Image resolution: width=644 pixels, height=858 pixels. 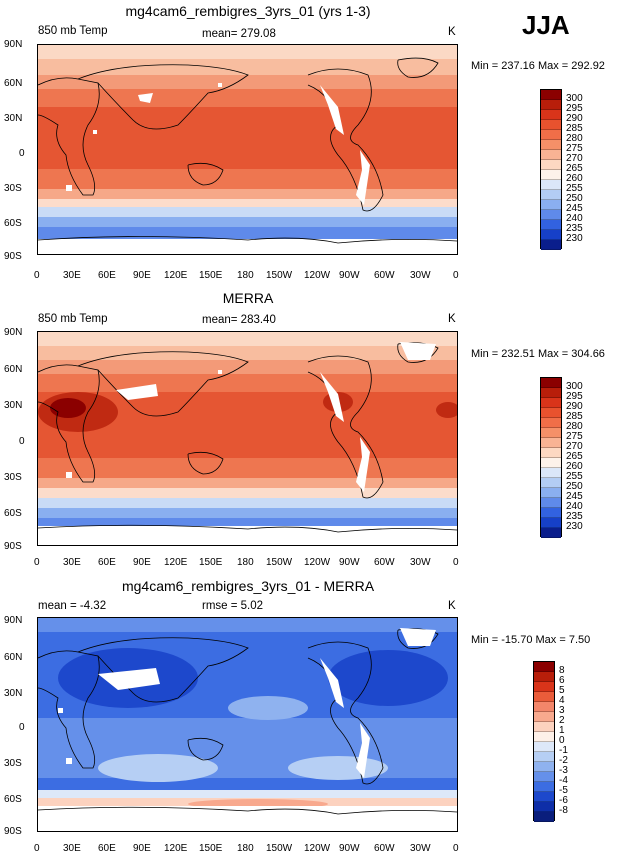 I want to click on colorbar-label: 280, so click(x=574, y=426).